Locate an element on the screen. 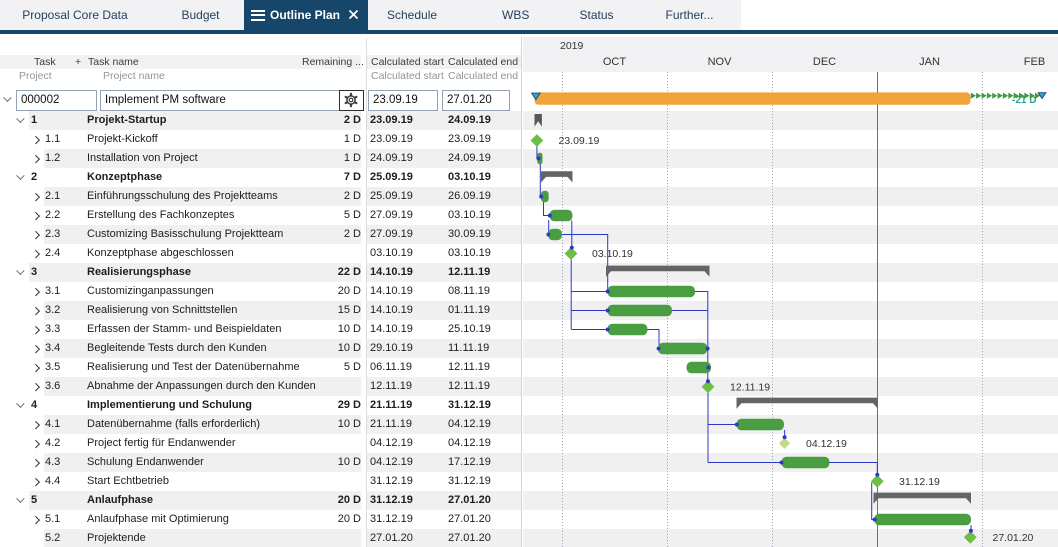 This screenshot has height=547, width=1058. svg-text: 23.09.19 is located at coordinates (579, 141).